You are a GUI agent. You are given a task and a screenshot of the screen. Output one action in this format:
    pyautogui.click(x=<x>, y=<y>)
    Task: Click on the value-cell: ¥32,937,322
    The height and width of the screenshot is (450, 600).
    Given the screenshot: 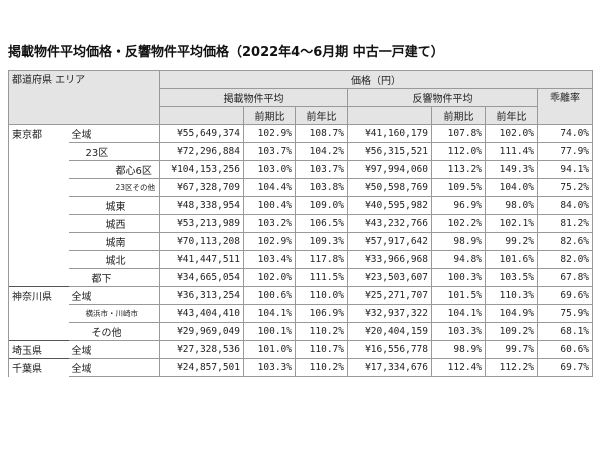 What is the action you would take?
    pyautogui.click(x=389, y=313)
    